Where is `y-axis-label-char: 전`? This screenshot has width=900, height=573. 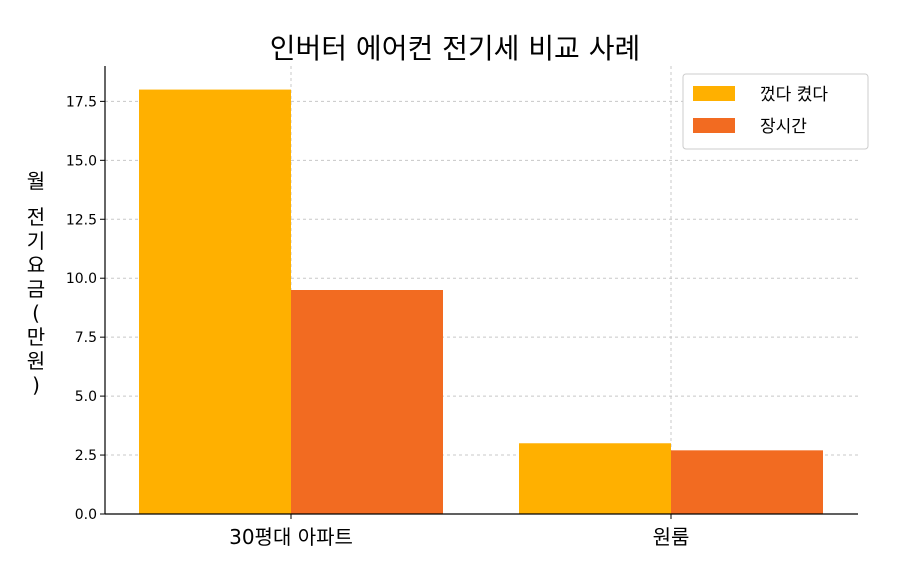
y-axis-label-char: 전 is located at coordinates (36, 217).